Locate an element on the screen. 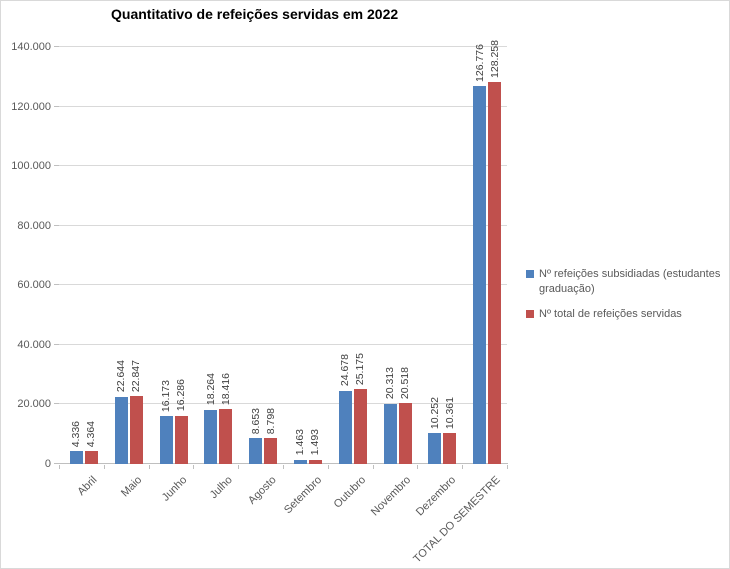  bar-value-label: 128.258 is located at coordinates (494, 59).